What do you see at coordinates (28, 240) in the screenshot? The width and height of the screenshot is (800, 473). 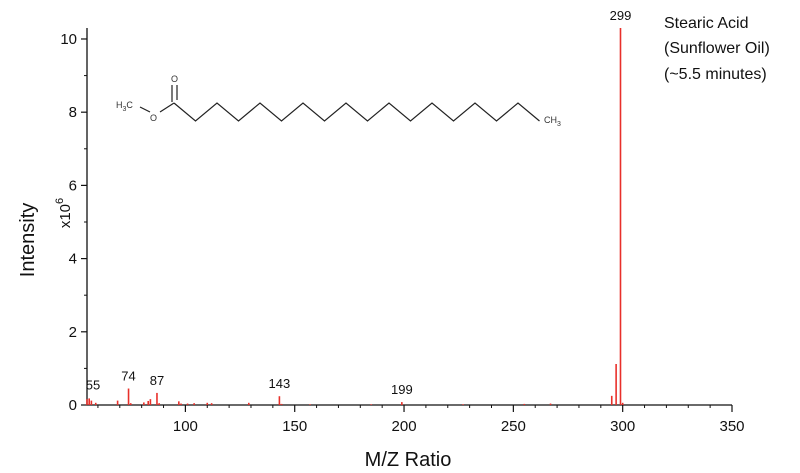 I see `y-axis-title: Intensity` at bounding box center [28, 240].